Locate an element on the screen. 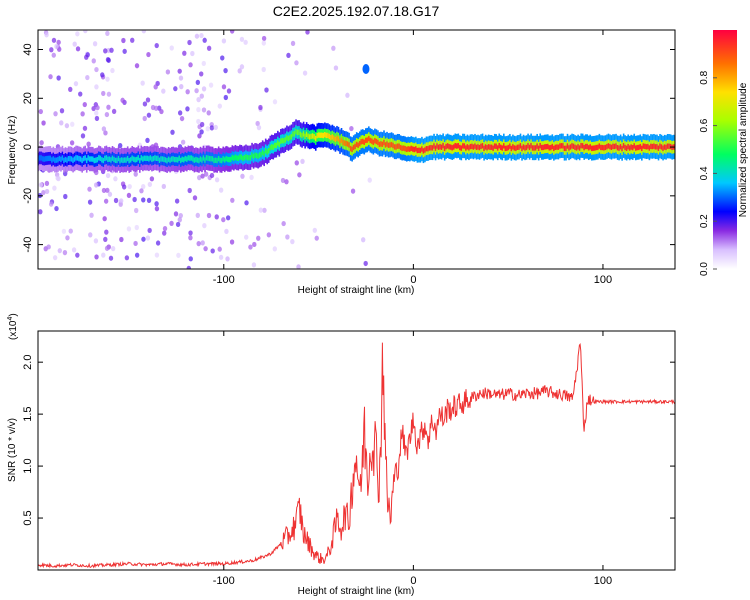  y-tick-label: 20 is located at coordinates (28, 98).